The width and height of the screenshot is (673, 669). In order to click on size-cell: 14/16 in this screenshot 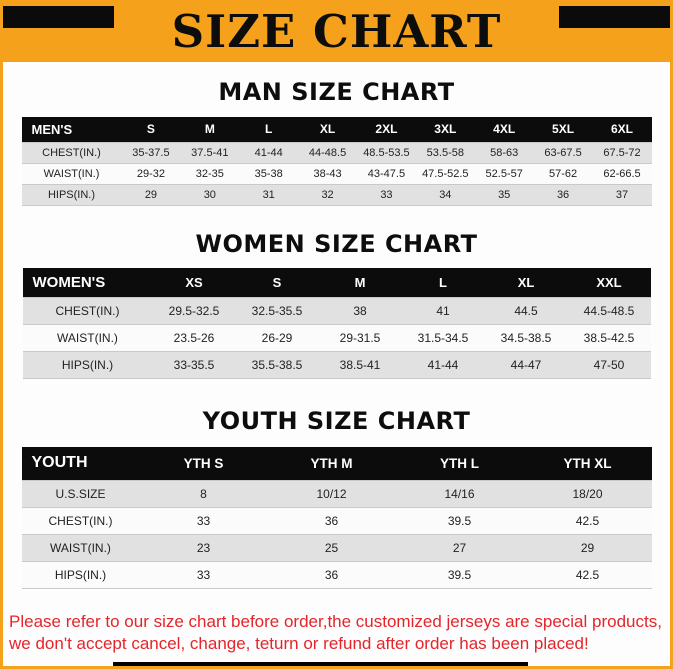, I will do `click(459, 493)`.